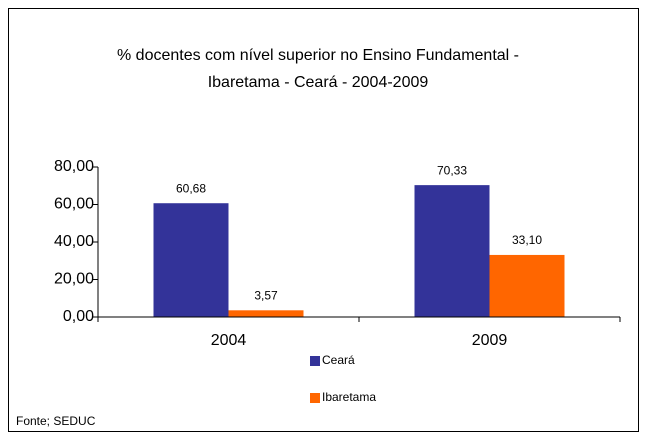  I want to click on y-tick-label: 40,00, so click(74, 241).